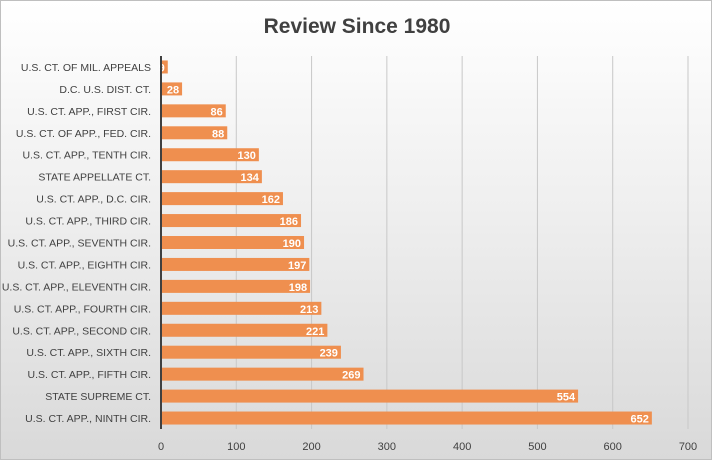 The image size is (712, 460). I want to click on data-label: 221, so click(315, 332).